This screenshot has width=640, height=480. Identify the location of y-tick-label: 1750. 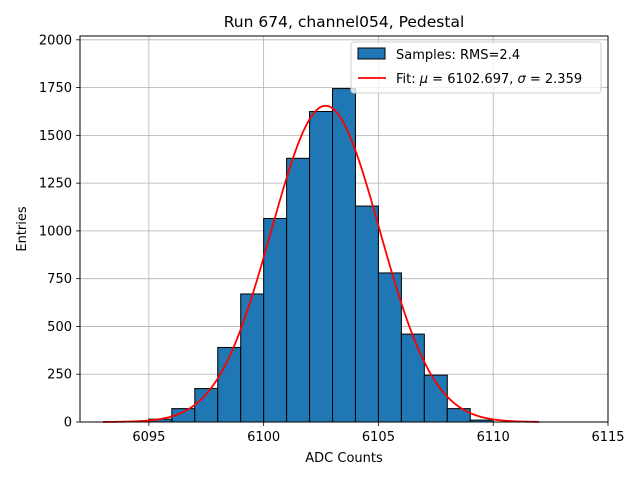
(55, 88).